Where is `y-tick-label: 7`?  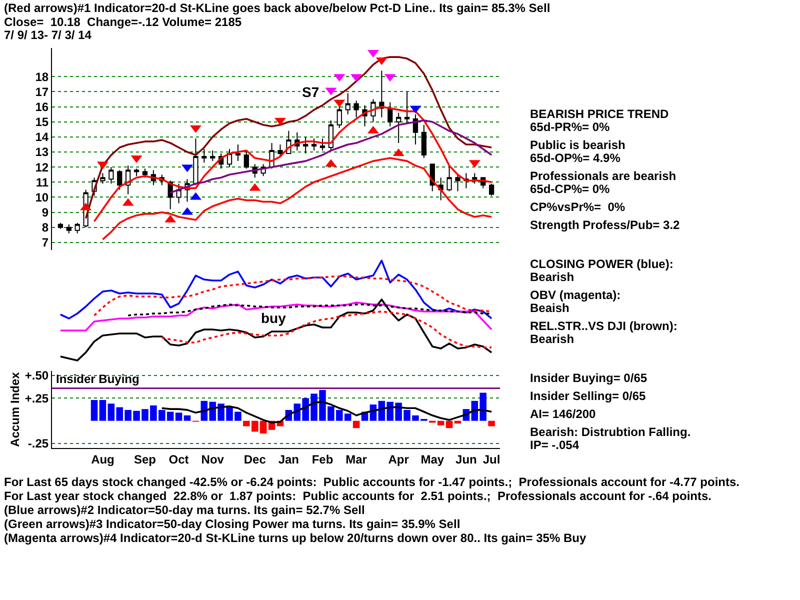
y-tick-label: 7 is located at coordinates (45, 243).